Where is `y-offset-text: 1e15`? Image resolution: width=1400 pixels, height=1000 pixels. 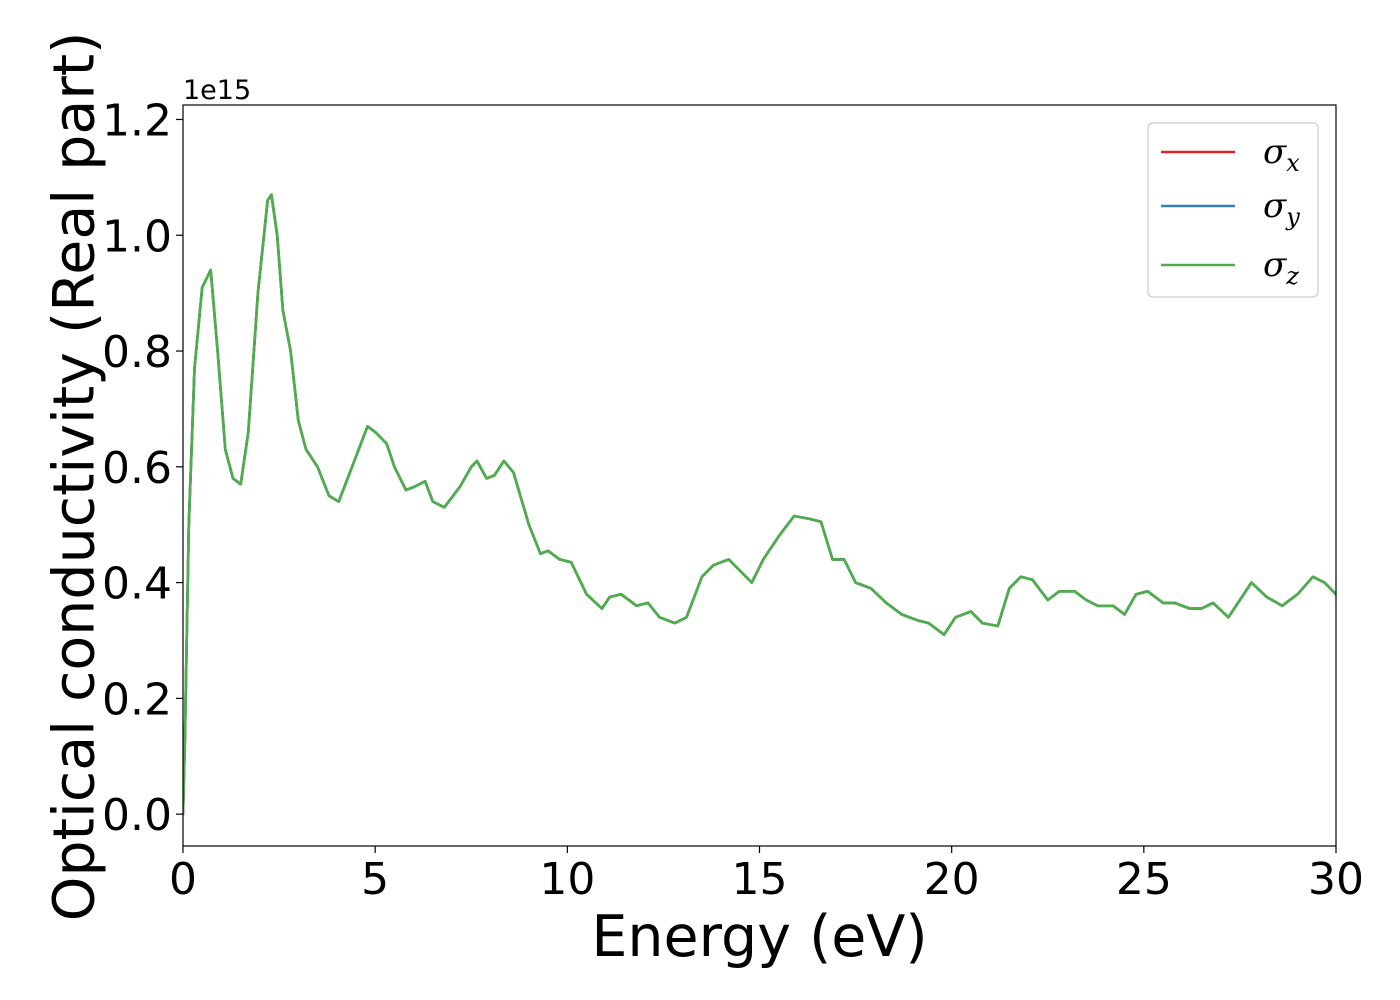
y-offset-text: 1e15 is located at coordinates (217, 90).